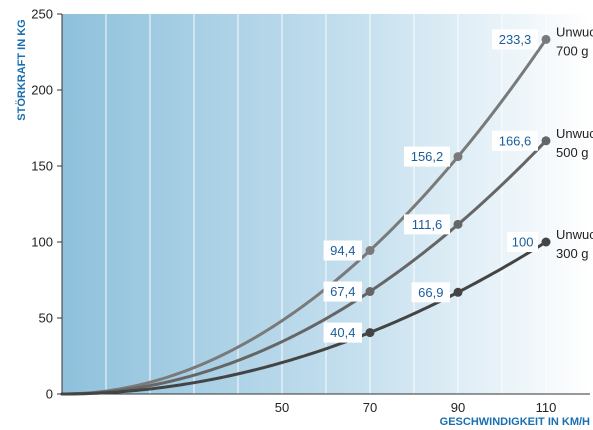  Describe the element at coordinates (42, 166) in the screenshot. I see `y-tick-label: 150` at that location.